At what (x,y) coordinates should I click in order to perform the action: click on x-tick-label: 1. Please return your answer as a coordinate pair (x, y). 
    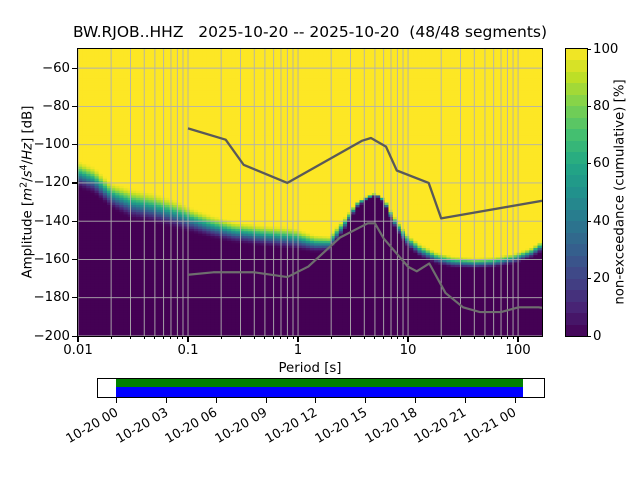
    Looking at the image, I should click on (298, 350).